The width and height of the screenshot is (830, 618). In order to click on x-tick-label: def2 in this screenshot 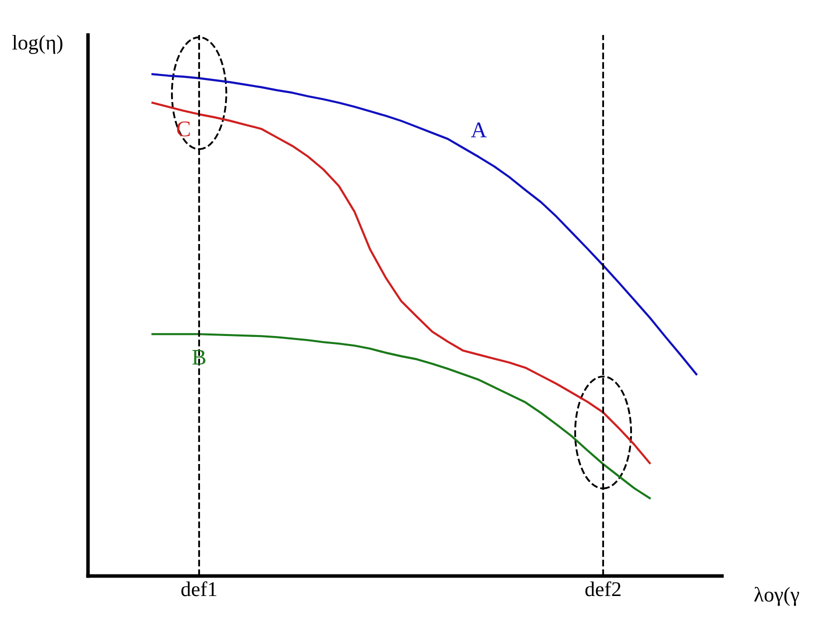, I will do `click(602, 588)`.